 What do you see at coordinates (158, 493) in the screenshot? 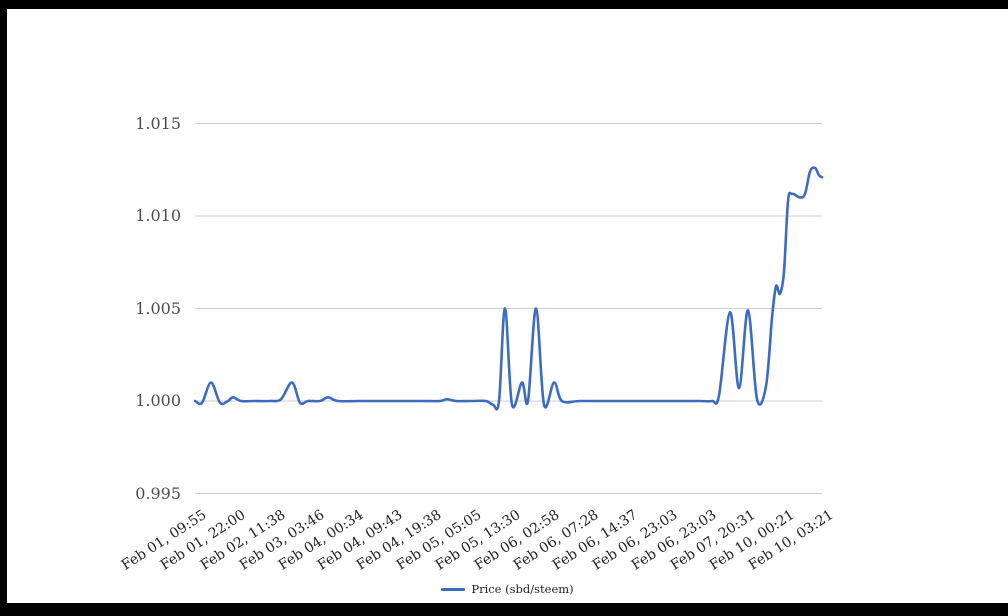
I see `y-axis-tick-label: 0.995` at bounding box center [158, 493].